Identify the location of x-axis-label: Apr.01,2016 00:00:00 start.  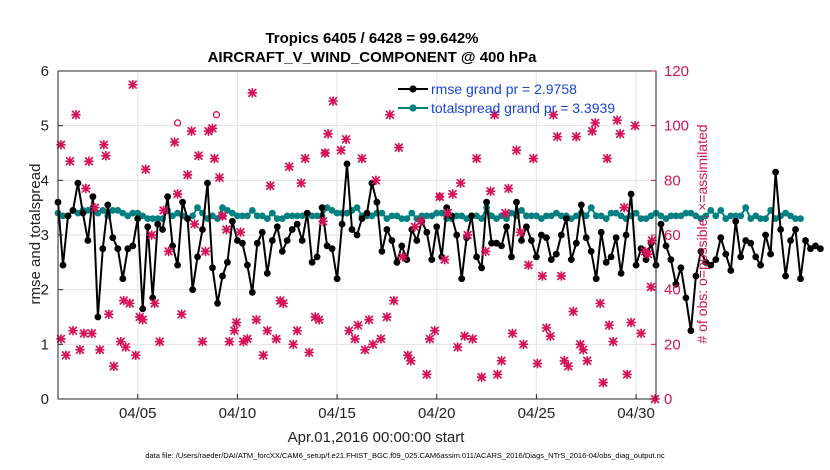
(377, 437).